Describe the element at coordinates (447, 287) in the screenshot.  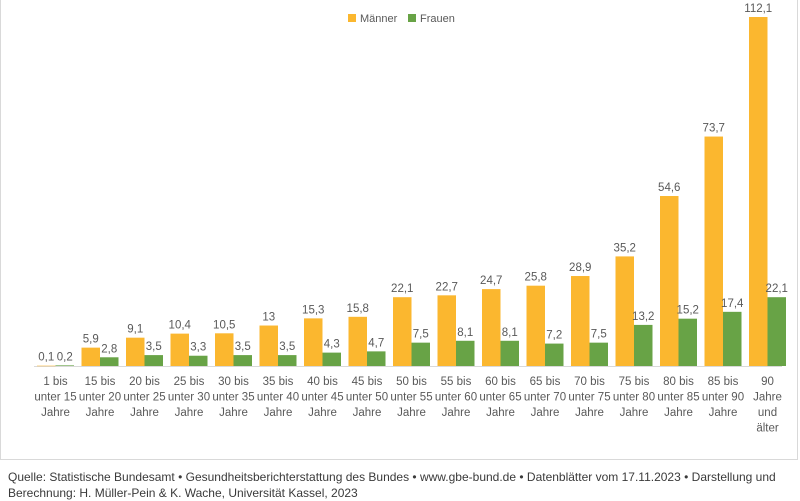
I see `data-label: 22,7` at that location.